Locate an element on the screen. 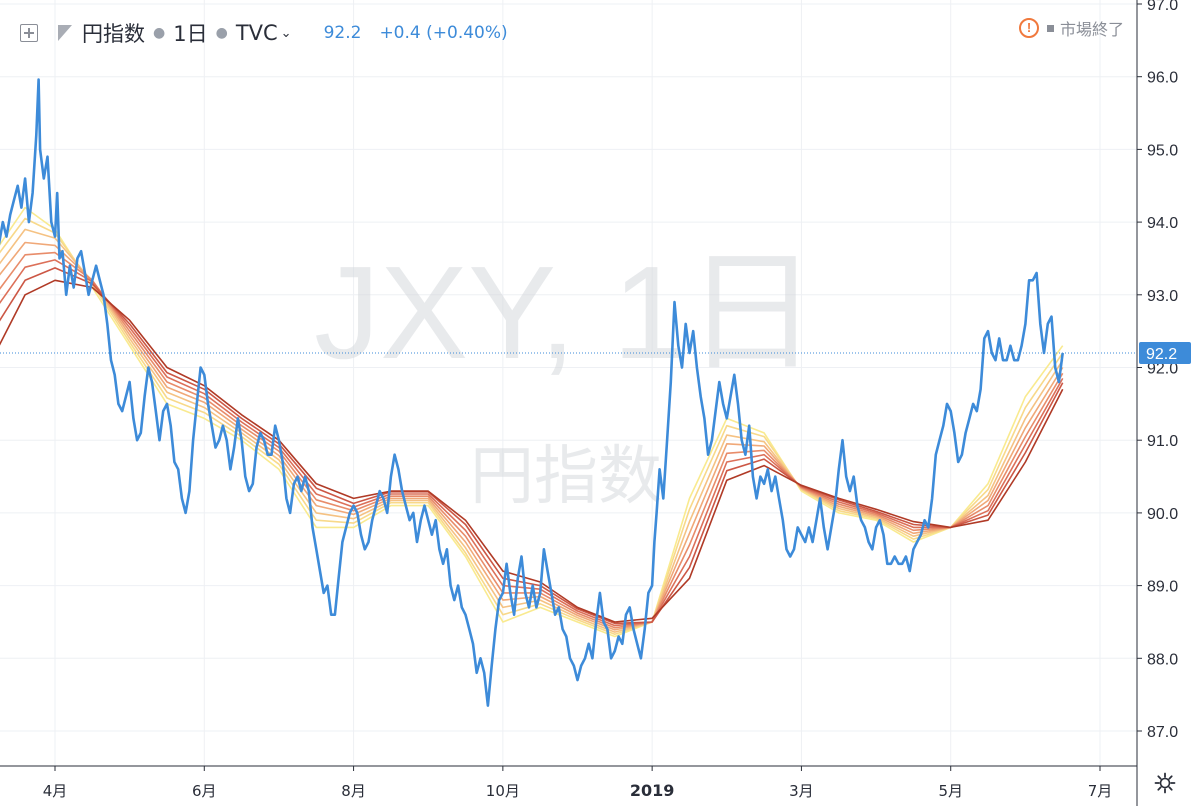 The height and width of the screenshot is (806, 1202). y-tick-label: 93.0 is located at coordinates (1162, 296).